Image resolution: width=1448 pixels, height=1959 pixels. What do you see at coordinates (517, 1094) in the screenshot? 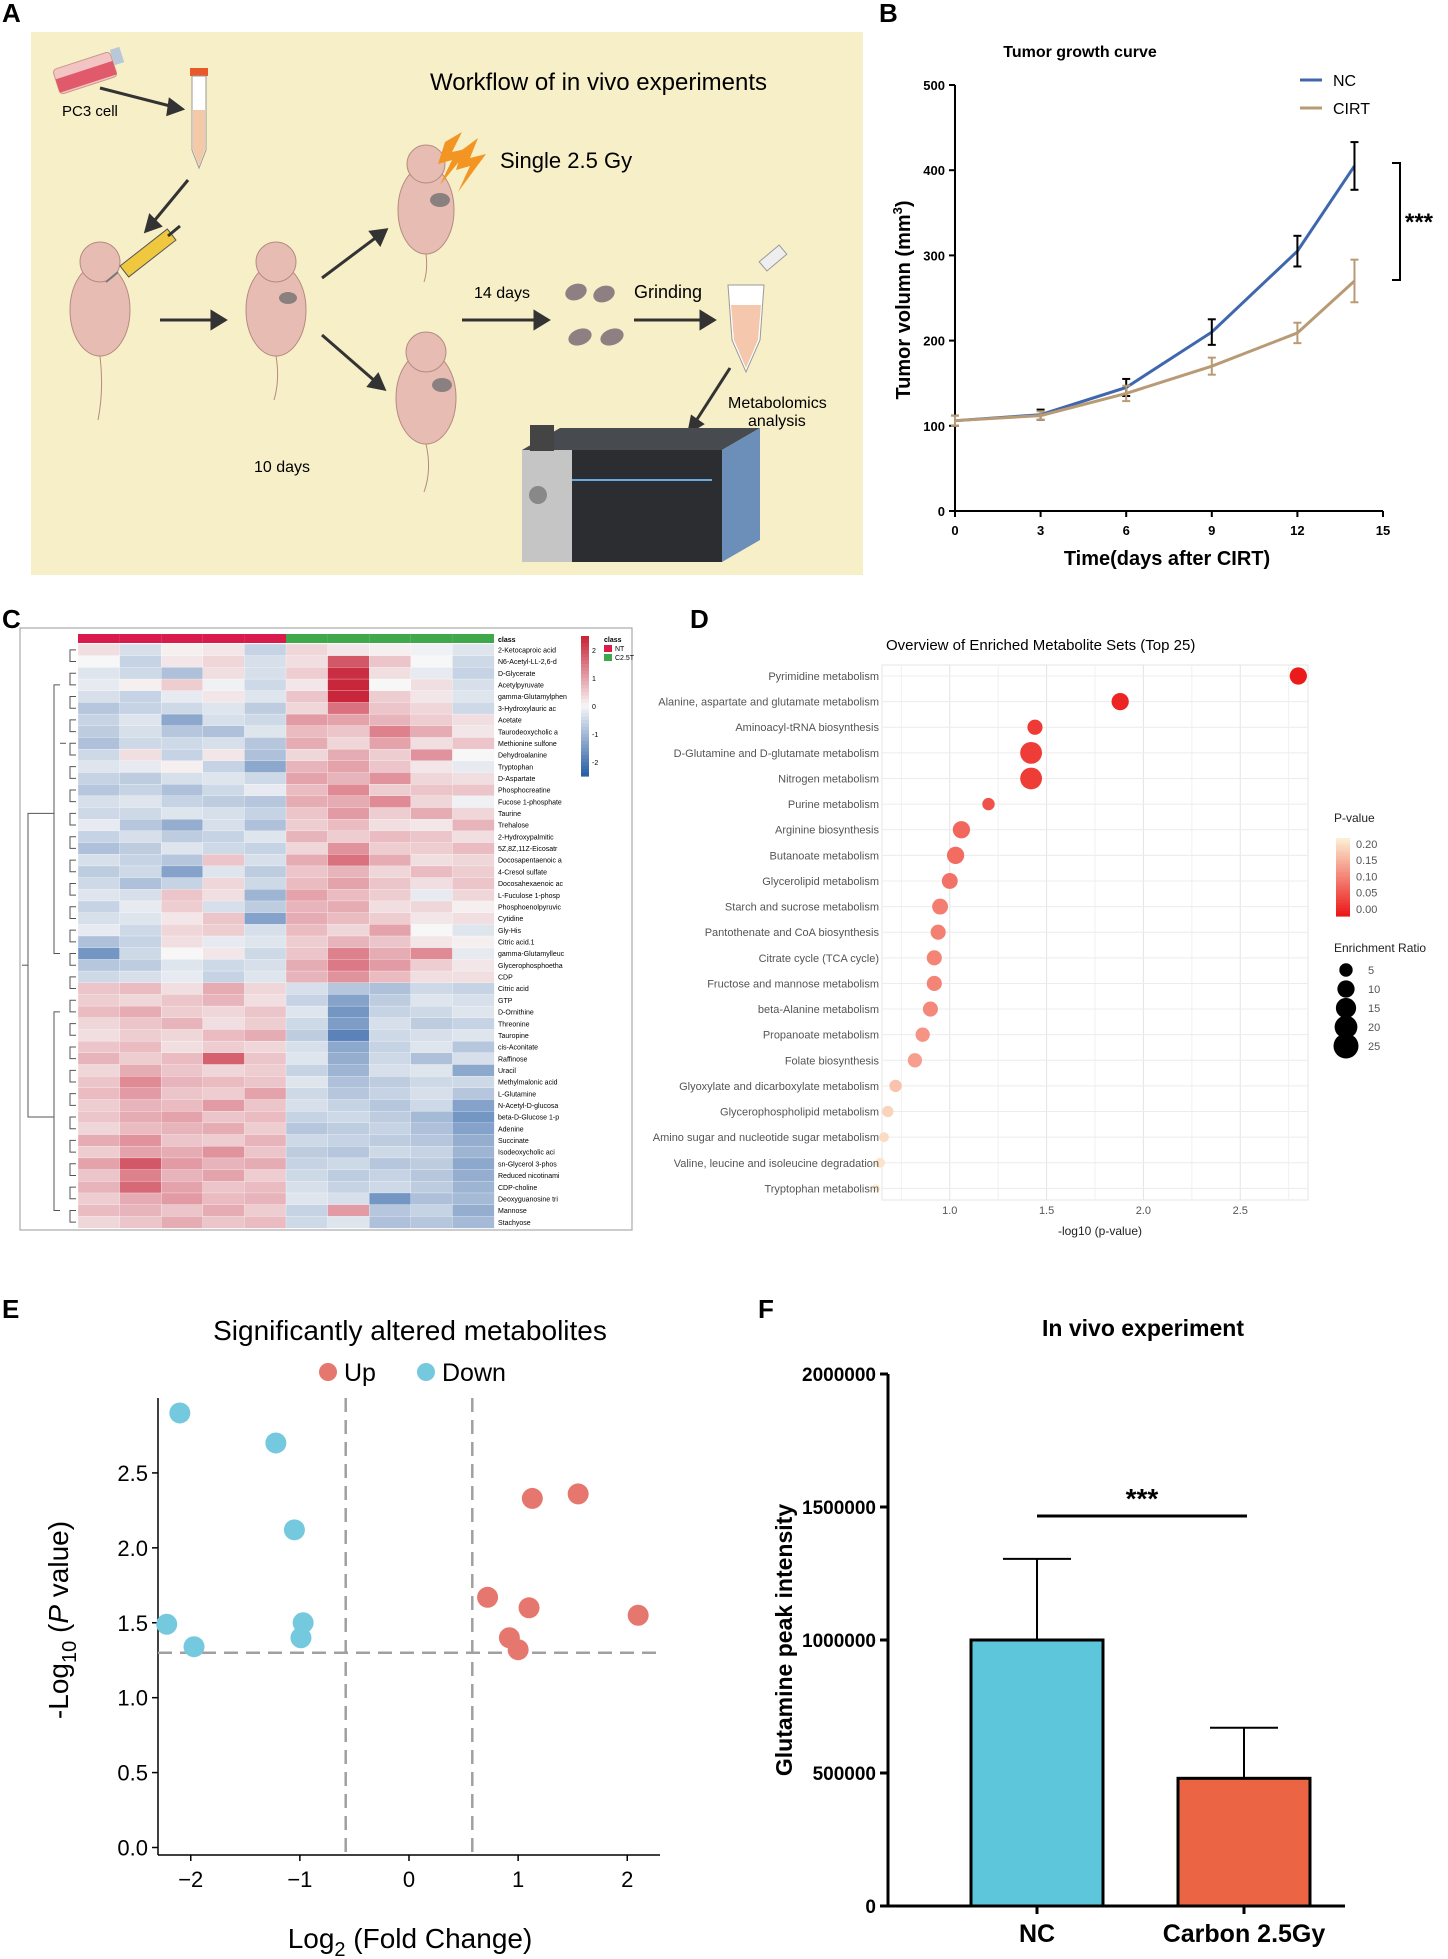
I see `heatmap-row-label: L-Glutamine` at bounding box center [517, 1094].